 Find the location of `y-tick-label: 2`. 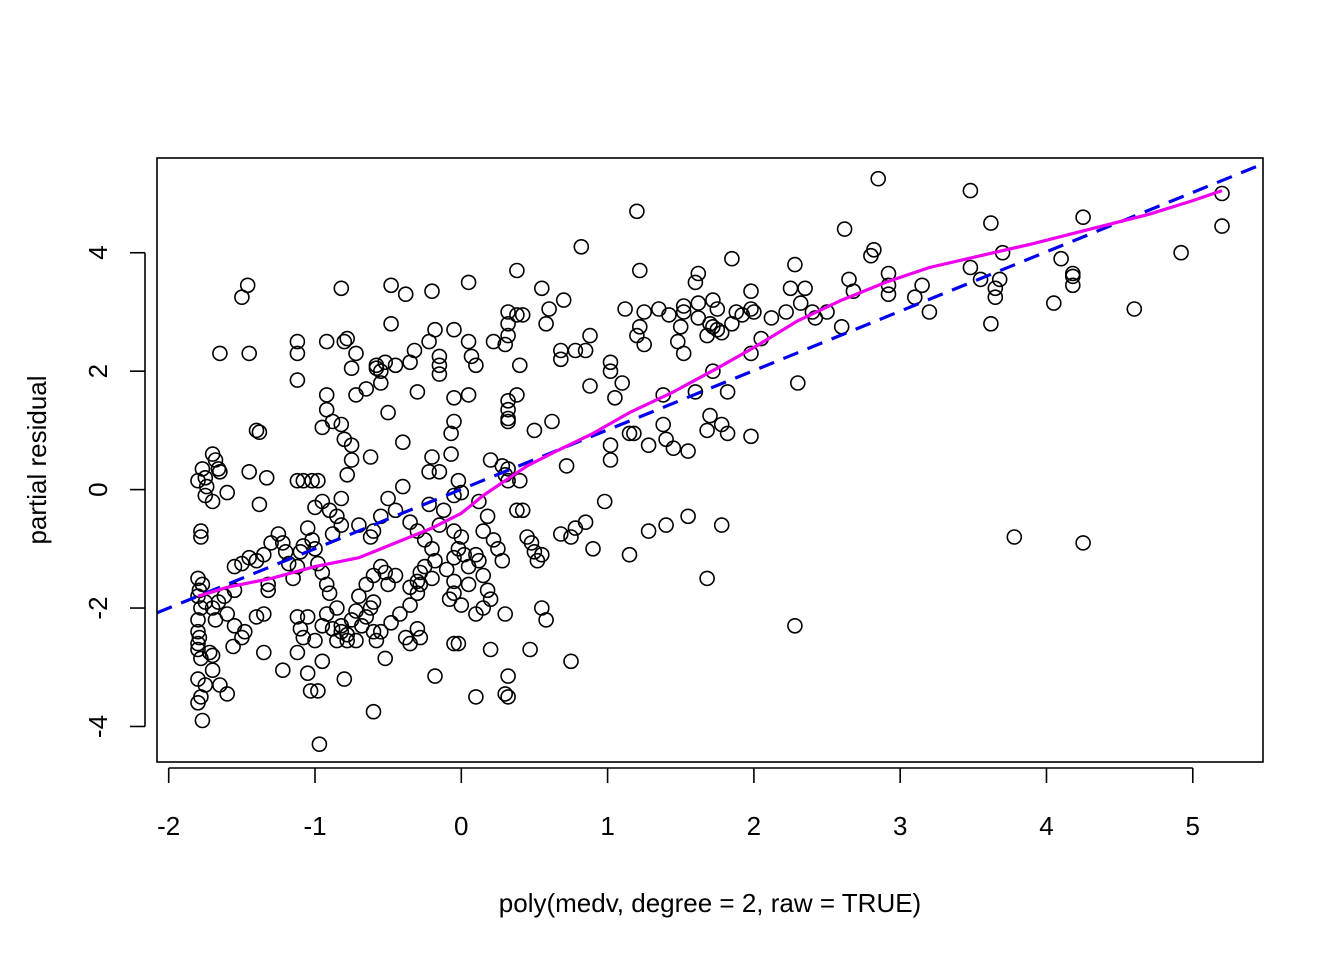

y-tick-label: 2 is located at coordinates (98, 371).